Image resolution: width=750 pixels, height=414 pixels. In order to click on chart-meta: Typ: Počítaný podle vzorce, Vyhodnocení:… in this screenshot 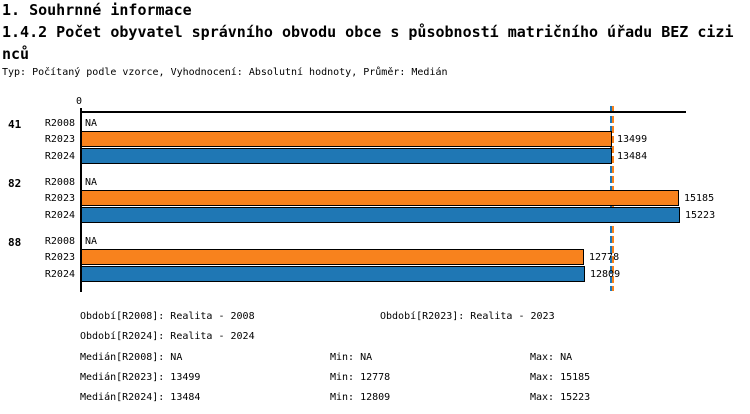, I will do `click(225, 72)`.